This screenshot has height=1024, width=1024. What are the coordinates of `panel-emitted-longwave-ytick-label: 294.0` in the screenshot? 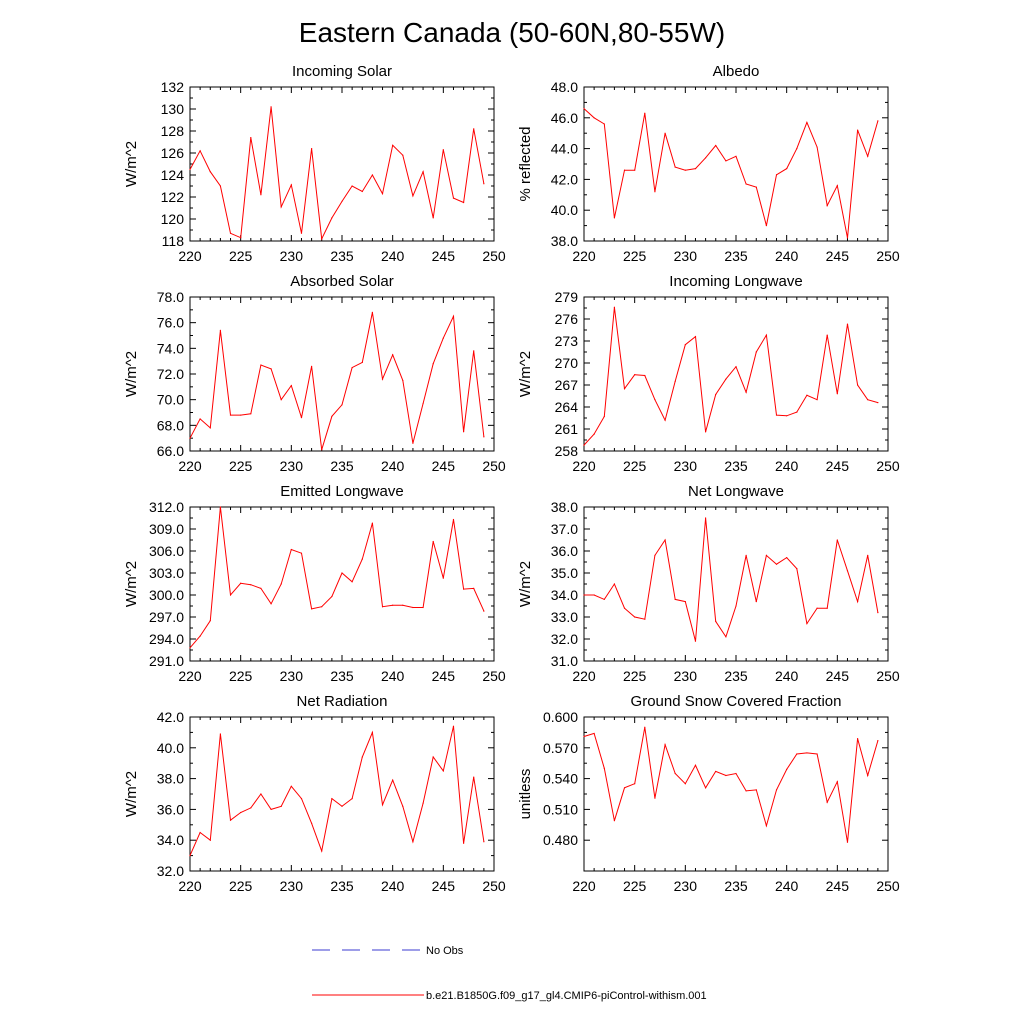 It's located at (166, 639).